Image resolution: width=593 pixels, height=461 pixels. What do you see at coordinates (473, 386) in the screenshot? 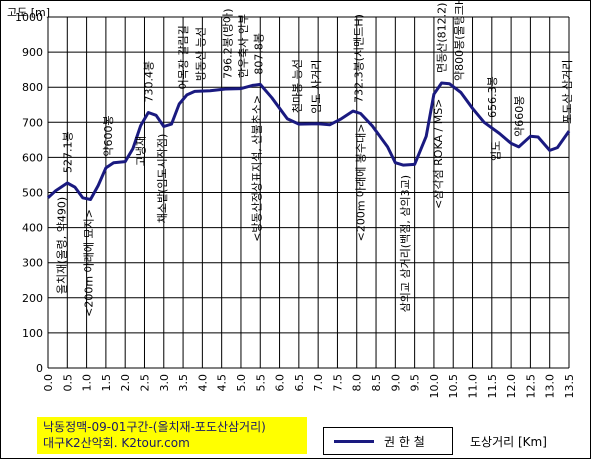
I see `x-tick-label: 11.0` at bounding box center [473, 386].